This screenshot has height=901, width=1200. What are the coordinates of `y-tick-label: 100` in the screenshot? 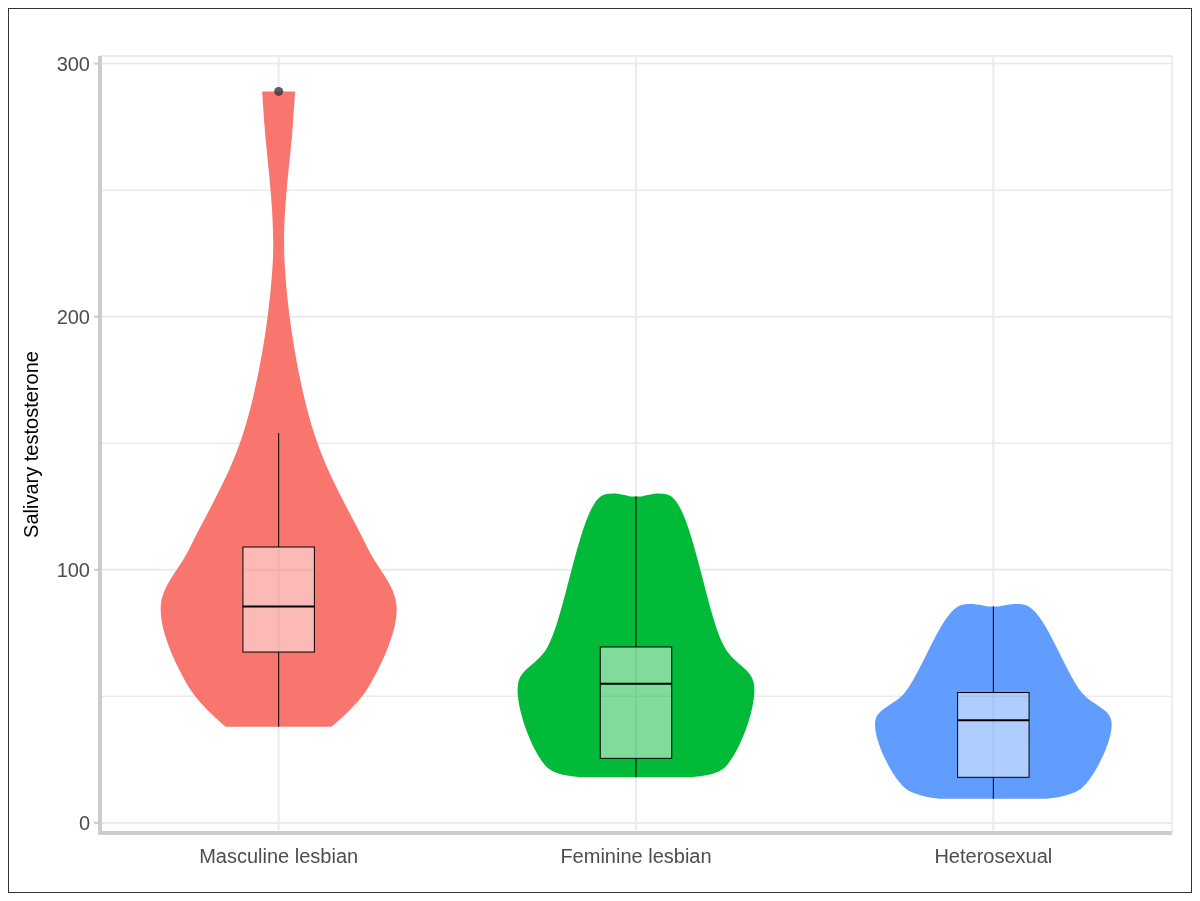 It's located at (73, 569).